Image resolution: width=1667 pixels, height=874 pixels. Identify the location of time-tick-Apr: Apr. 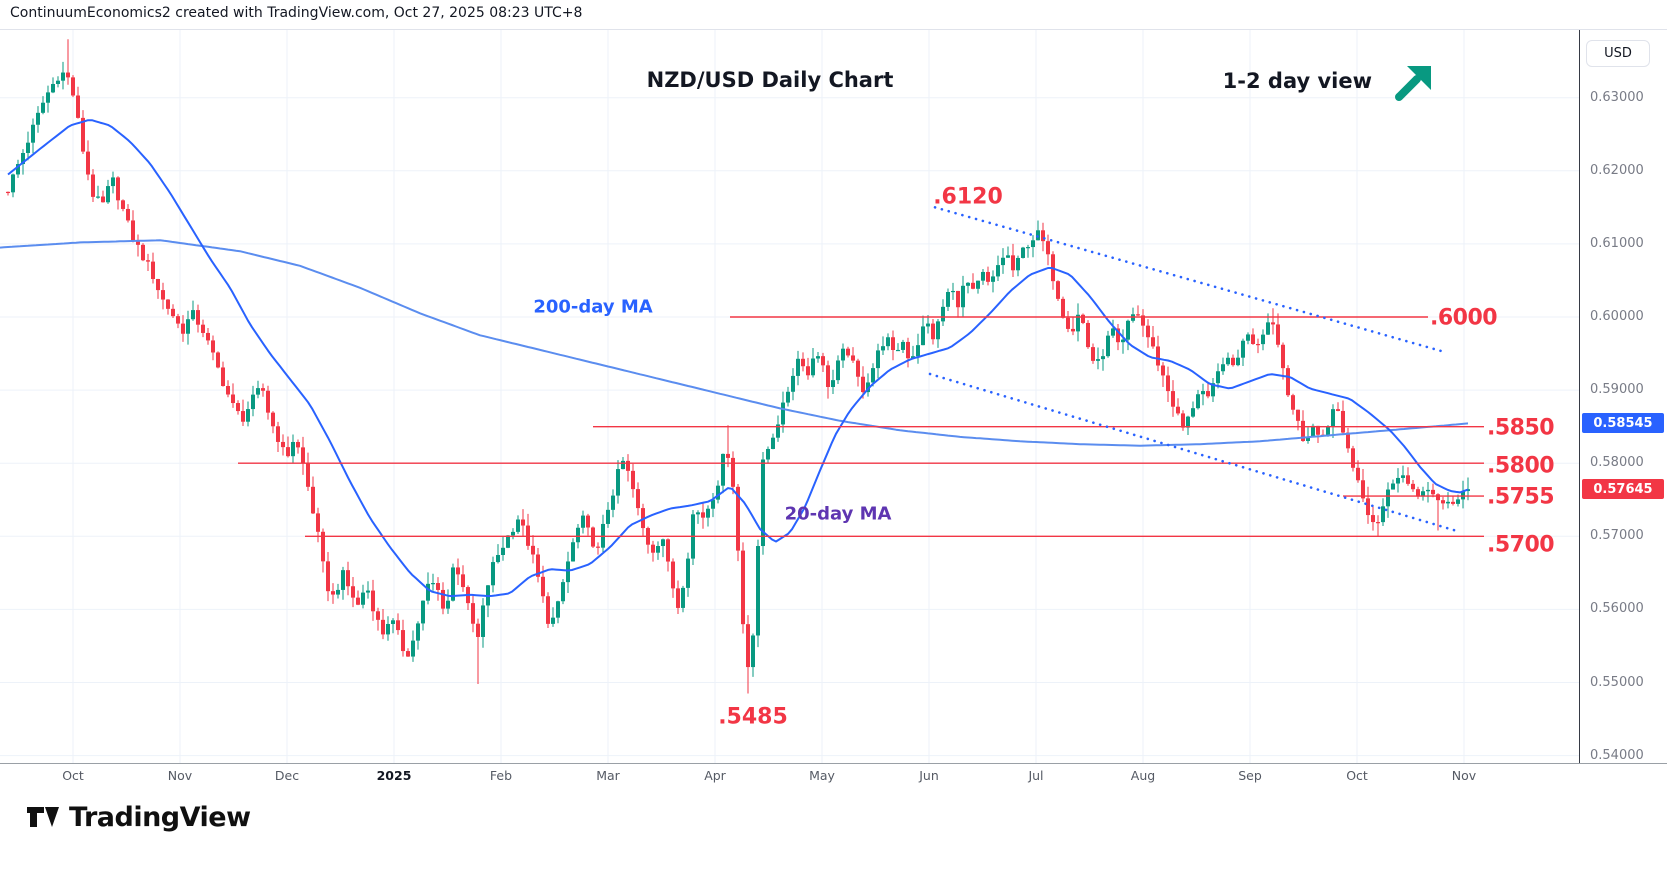
(715, 775).